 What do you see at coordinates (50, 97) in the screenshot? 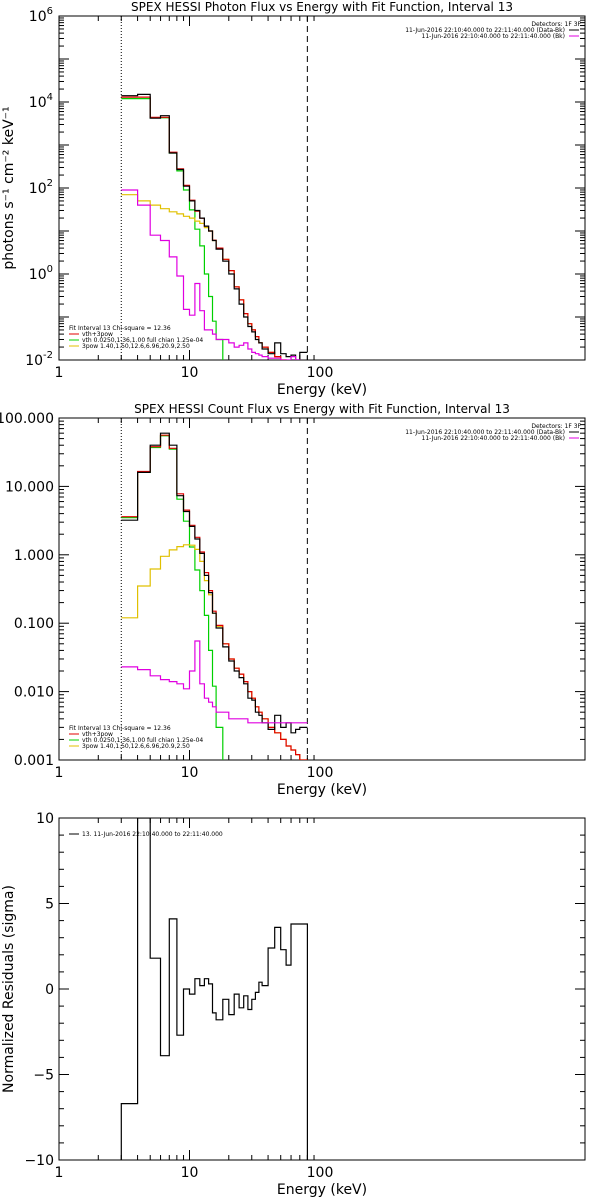
I see `y-tick-exponent: 4` at bounding box center [50, 97].